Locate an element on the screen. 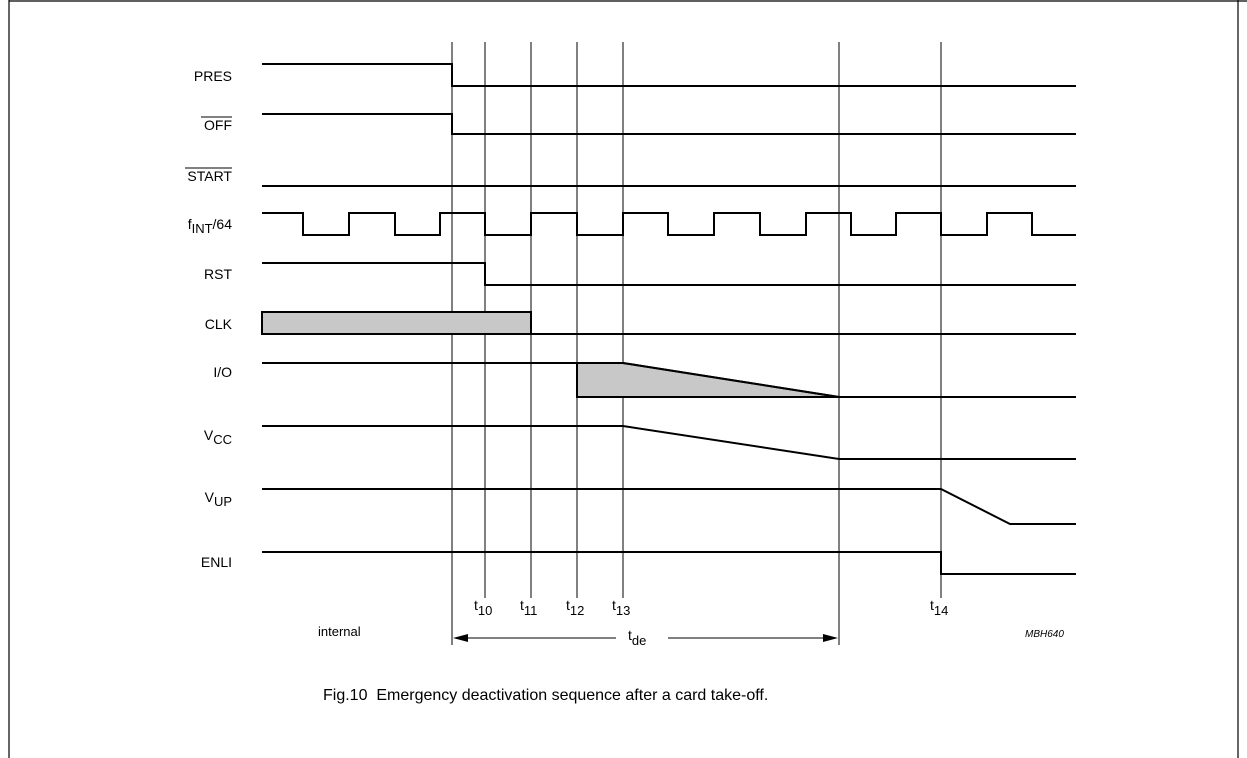 The image size is (1247, 758). tde-arrow is located at coordinates (645, 638).